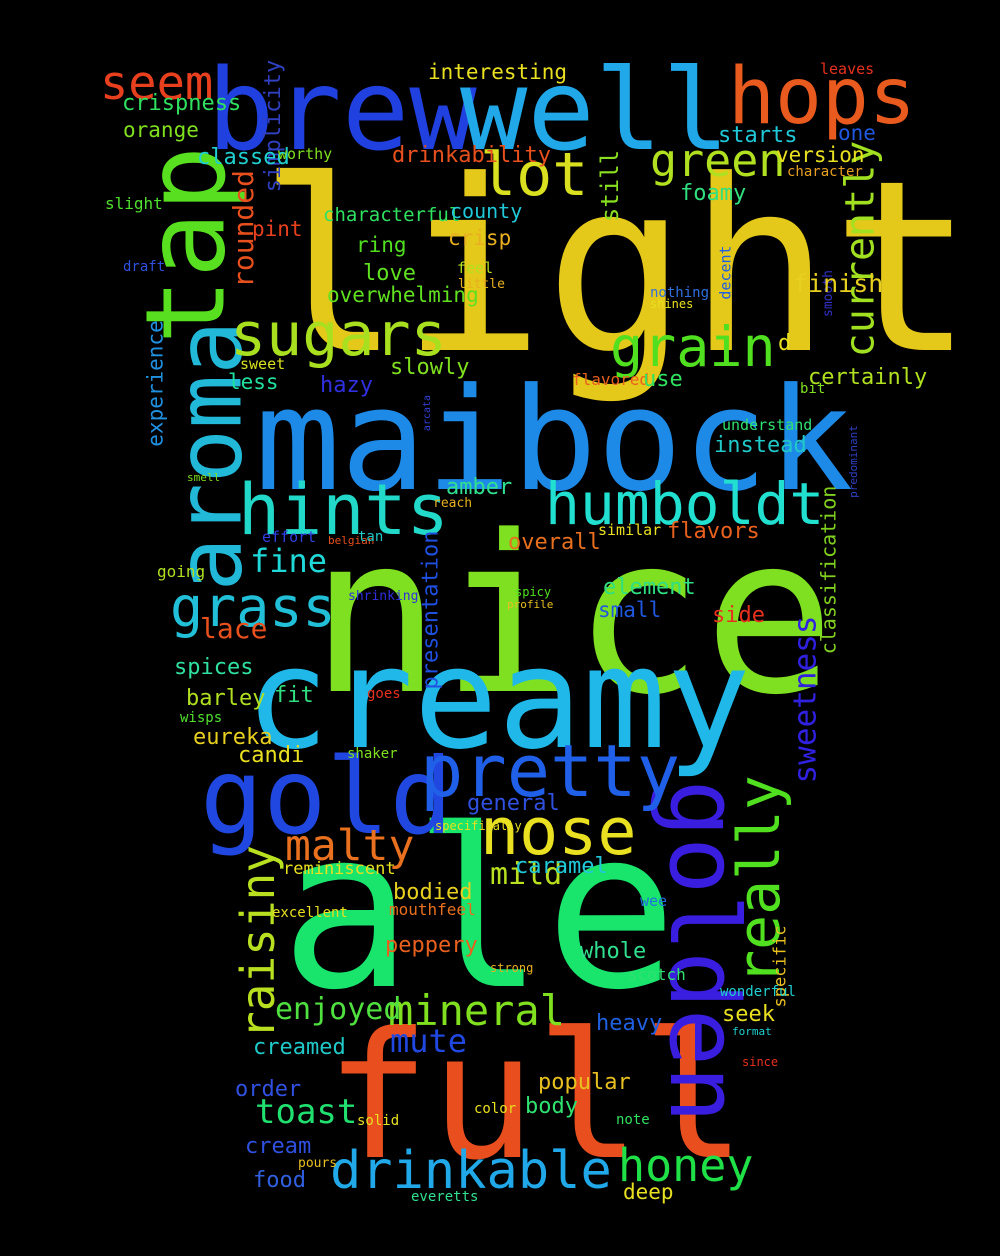 The image size is (1000, 1256). Describe the element at coordinates (157, 83) in the screenshot. I see `word-21: seem` at that location.